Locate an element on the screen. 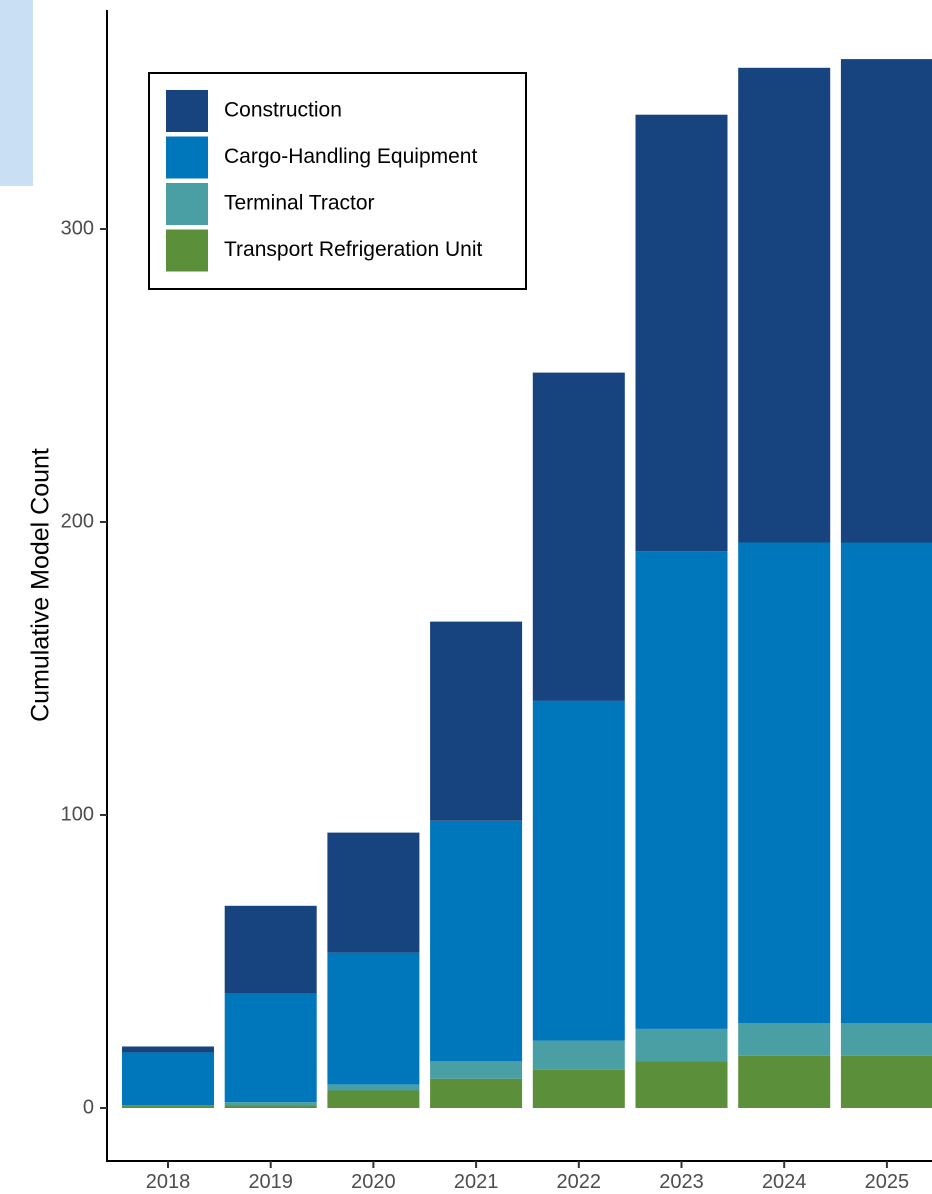  bar-transport-refrigeration-unit-2021 is located at coordinates (476, 1093).